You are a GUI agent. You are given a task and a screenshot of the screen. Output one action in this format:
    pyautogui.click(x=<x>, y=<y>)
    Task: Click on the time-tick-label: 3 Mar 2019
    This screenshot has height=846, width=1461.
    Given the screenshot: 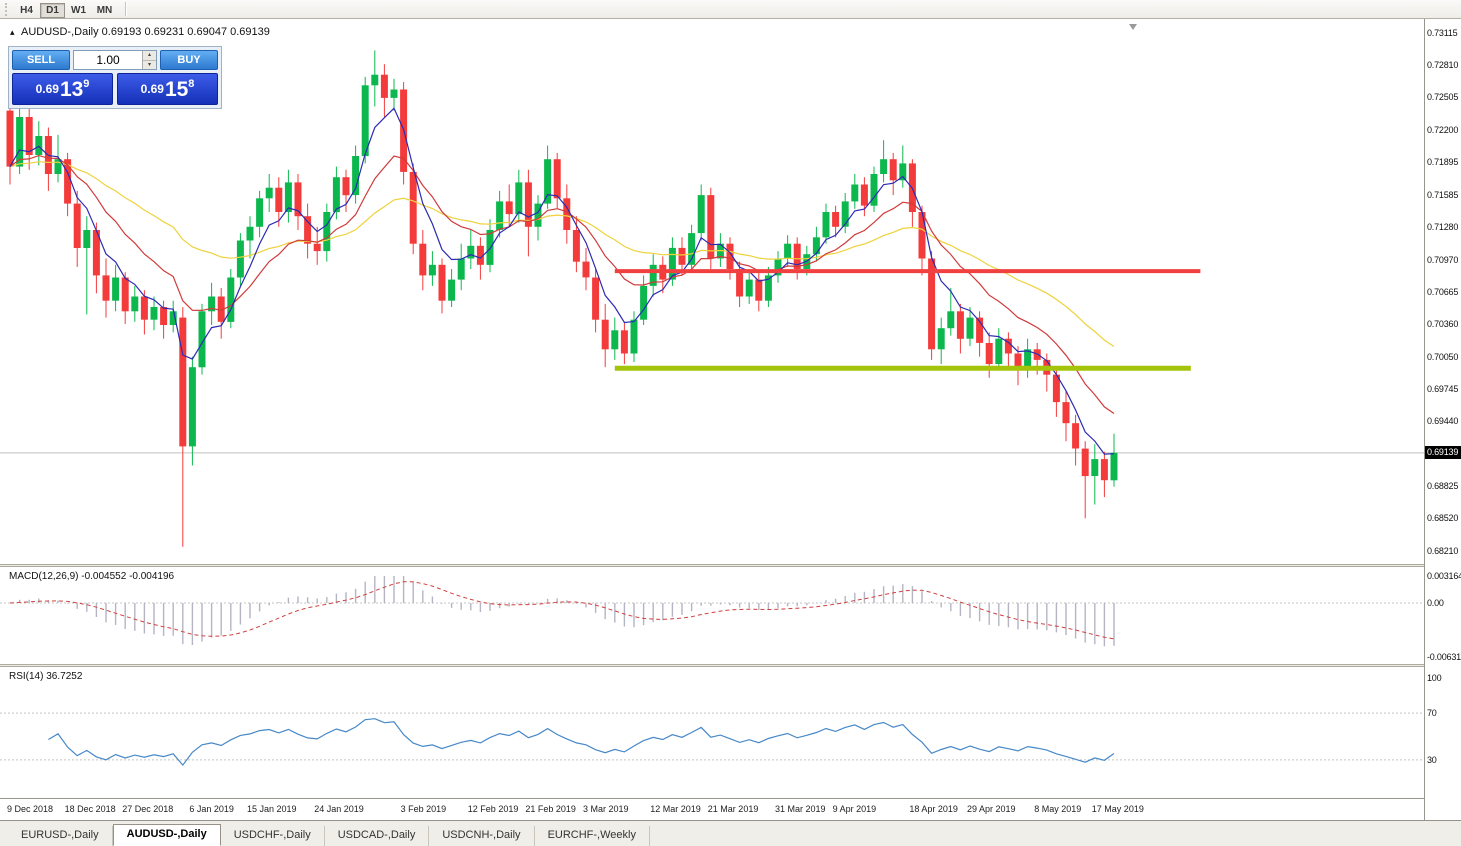 What is the action you would take?
    pyautogui.click(x=606, y=809)
    